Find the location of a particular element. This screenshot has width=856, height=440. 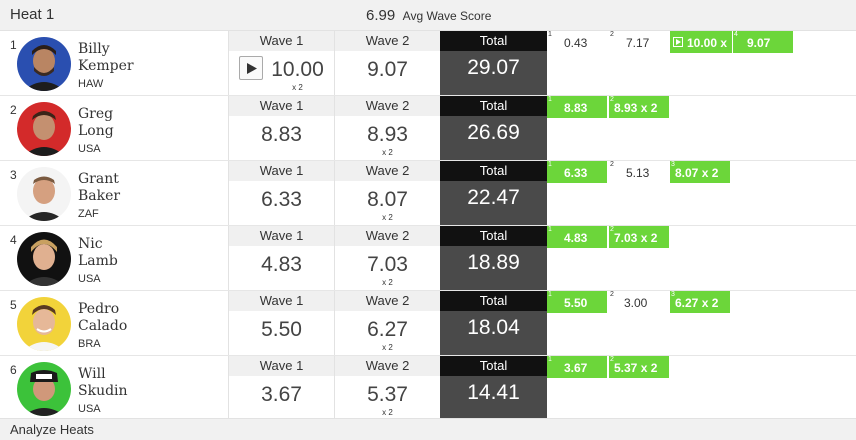

wave-2-cell: Wave 2 6.27 x 2 is located at coordinates (387, 323).